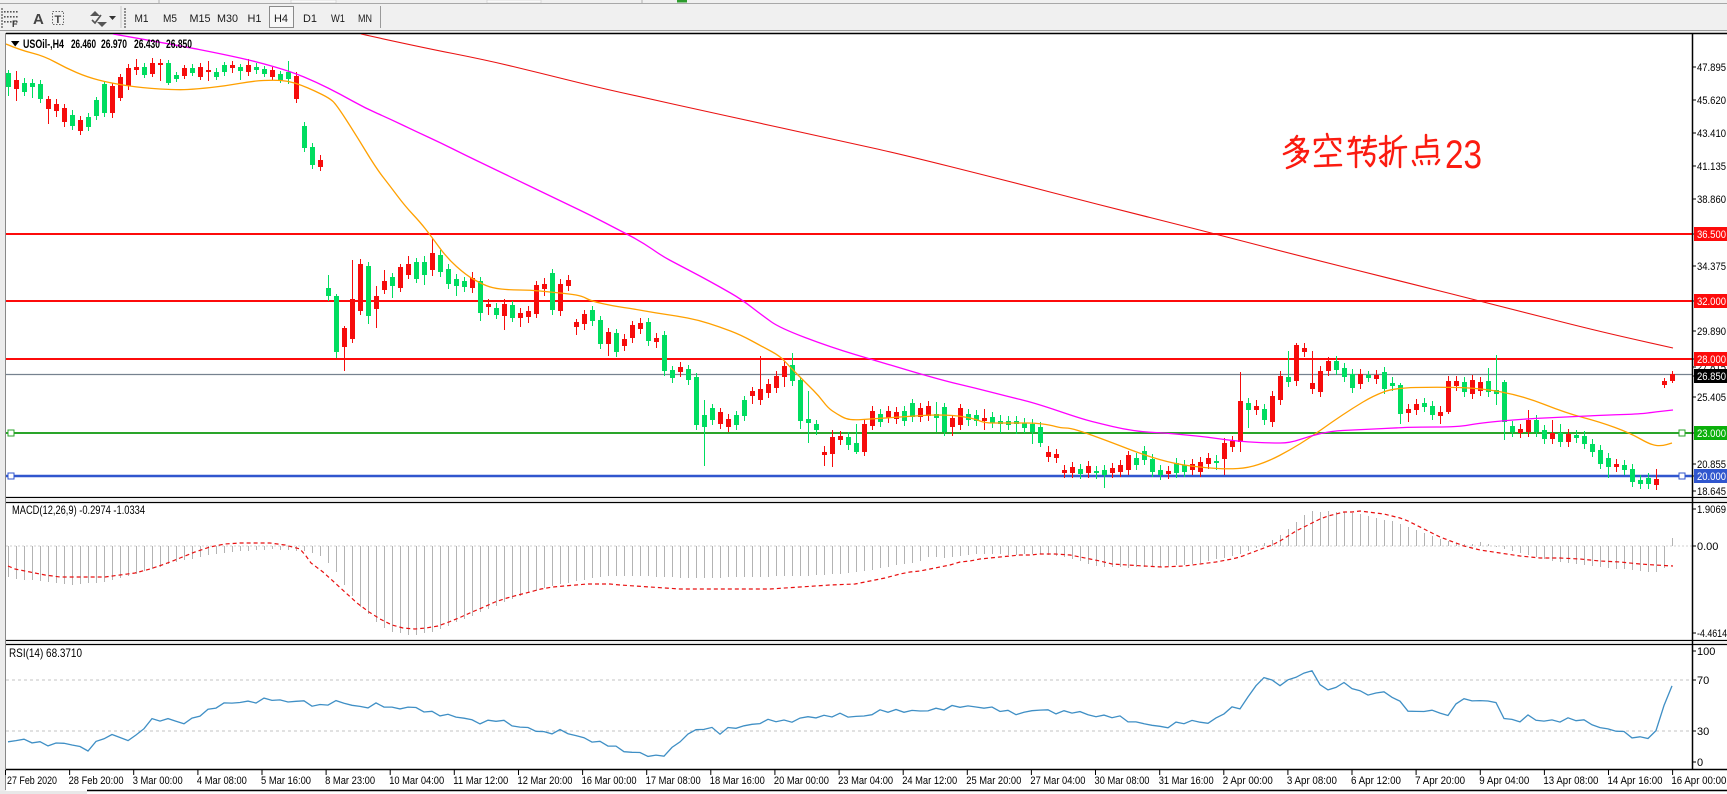 This screenshot has height=794, width=1727. What do you see at coordinates (1700, 763) in the screenshot?
I see `svg-text: 0` at bounding box center [1700, 763].